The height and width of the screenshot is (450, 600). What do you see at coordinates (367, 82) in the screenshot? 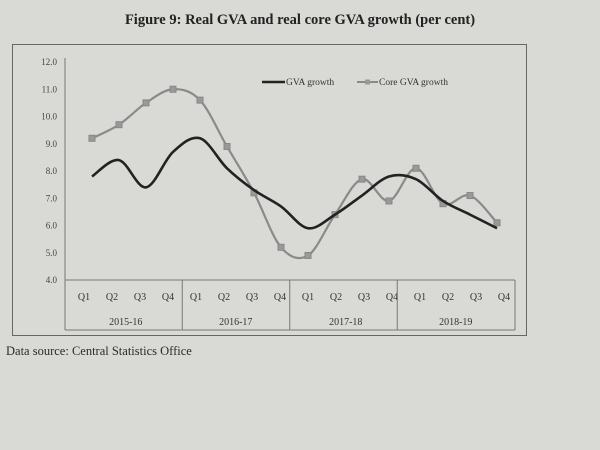
I see `legend-core-marker` at bounding box center [367, 82].